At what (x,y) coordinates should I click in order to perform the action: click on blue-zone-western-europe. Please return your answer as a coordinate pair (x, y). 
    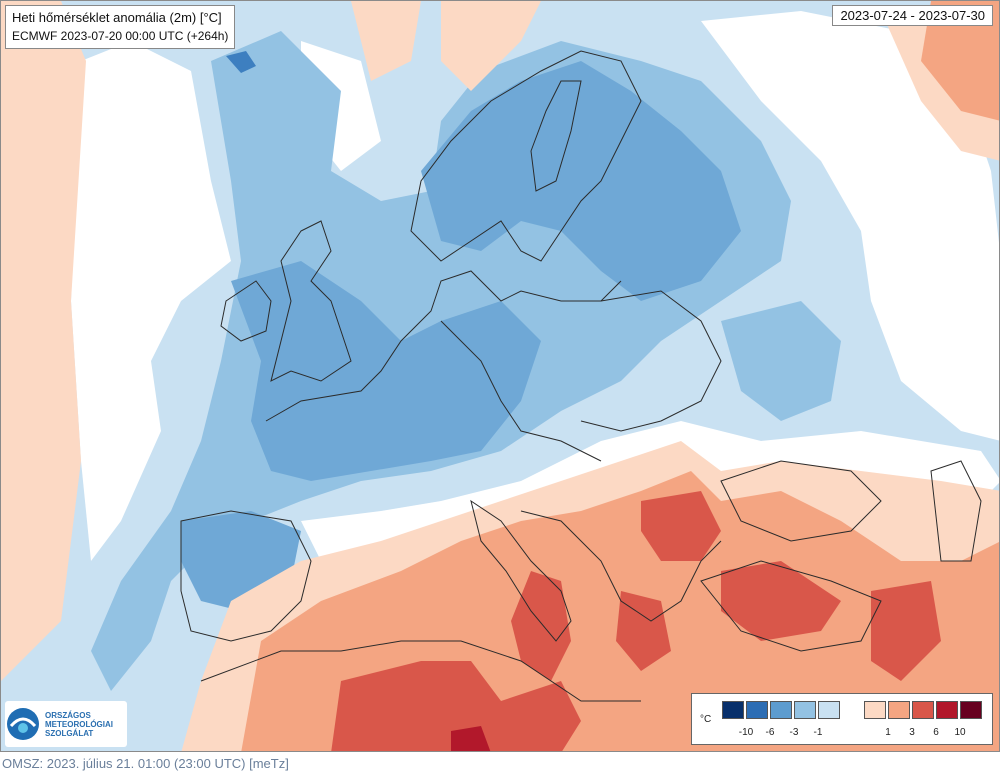
    Looking at the image, I should click on (386, 371).